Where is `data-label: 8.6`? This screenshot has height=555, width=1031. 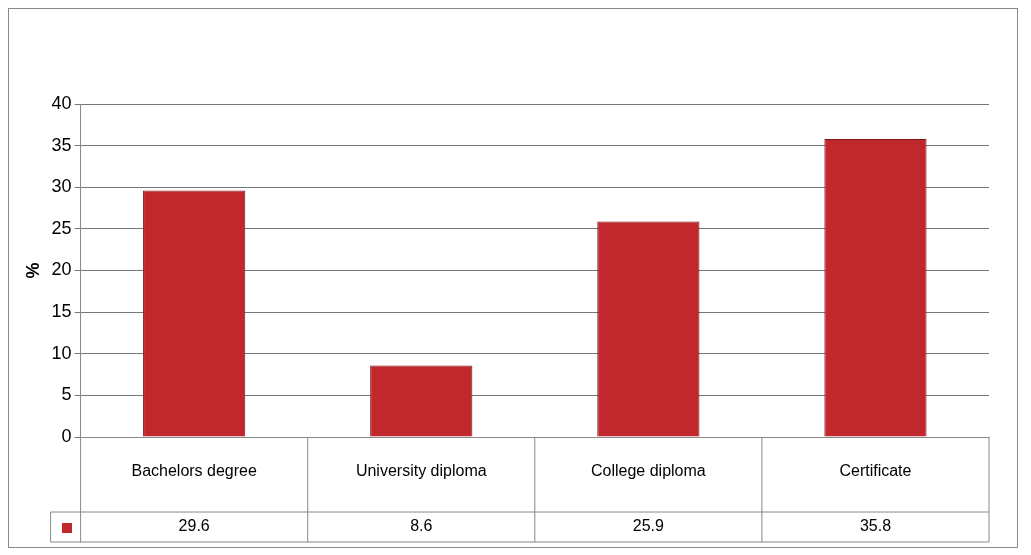
data-label: 8.6 is located at coordinates (421, 526).